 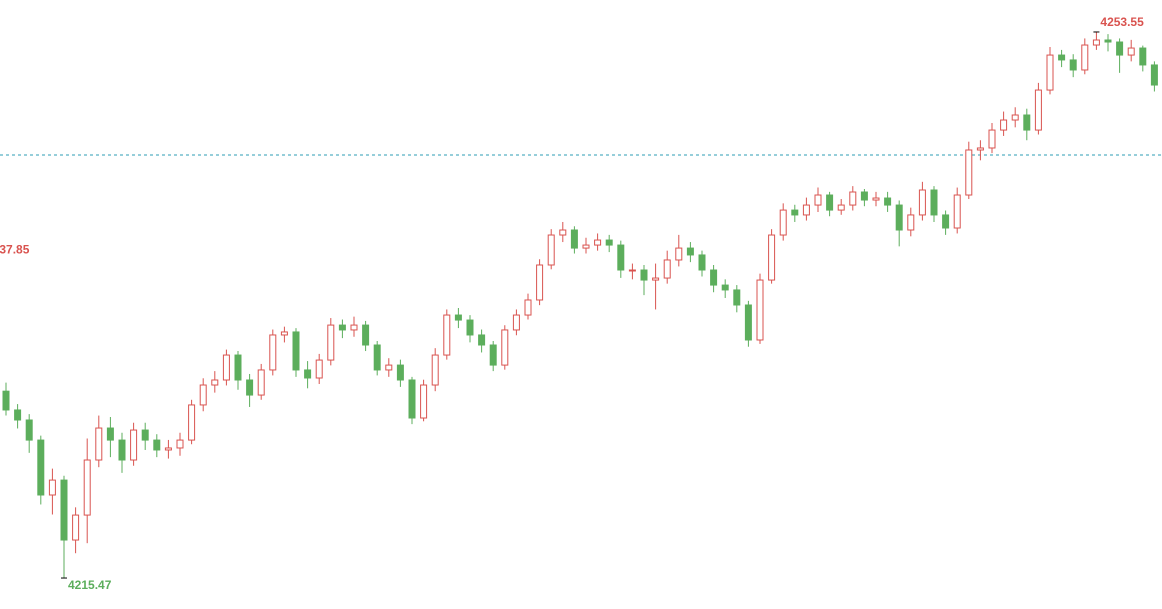 What do you see at coordinates (1122, 22) in the screenshot?
I see `max-label: 4253.55` at bounding box center [1122, 22].